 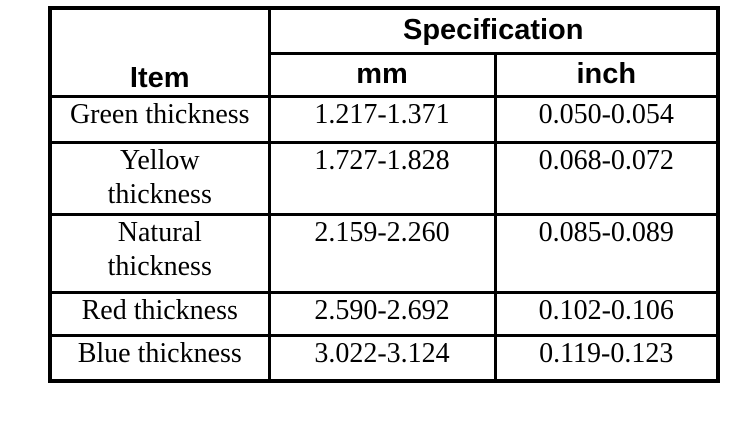 What do you see at coordinates (159, 178) in the screenshot?
I see `item-cell: Yellow thickness` at bounding box center [159, 178].